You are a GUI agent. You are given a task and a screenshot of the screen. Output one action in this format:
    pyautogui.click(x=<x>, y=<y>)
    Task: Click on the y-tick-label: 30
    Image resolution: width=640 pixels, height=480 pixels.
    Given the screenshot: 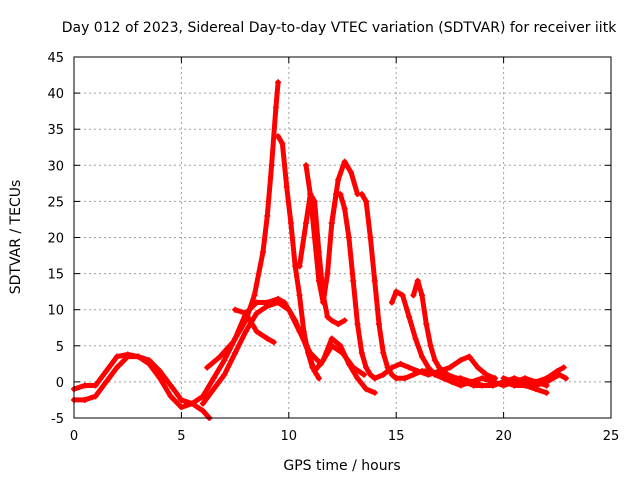 What is the action you would take?
    pyautogui.click(x=55, y=166)
    